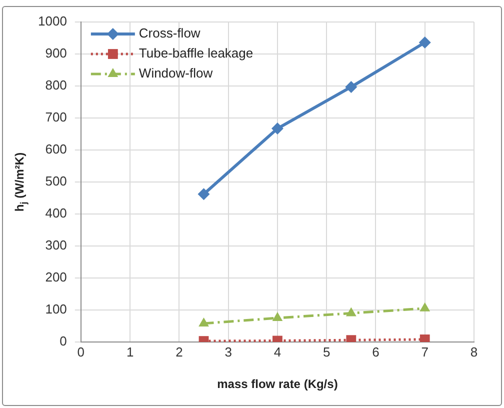 This screenshot has width=504, height=408. I want to click on y-tick-label: 700, so click(56, 117).